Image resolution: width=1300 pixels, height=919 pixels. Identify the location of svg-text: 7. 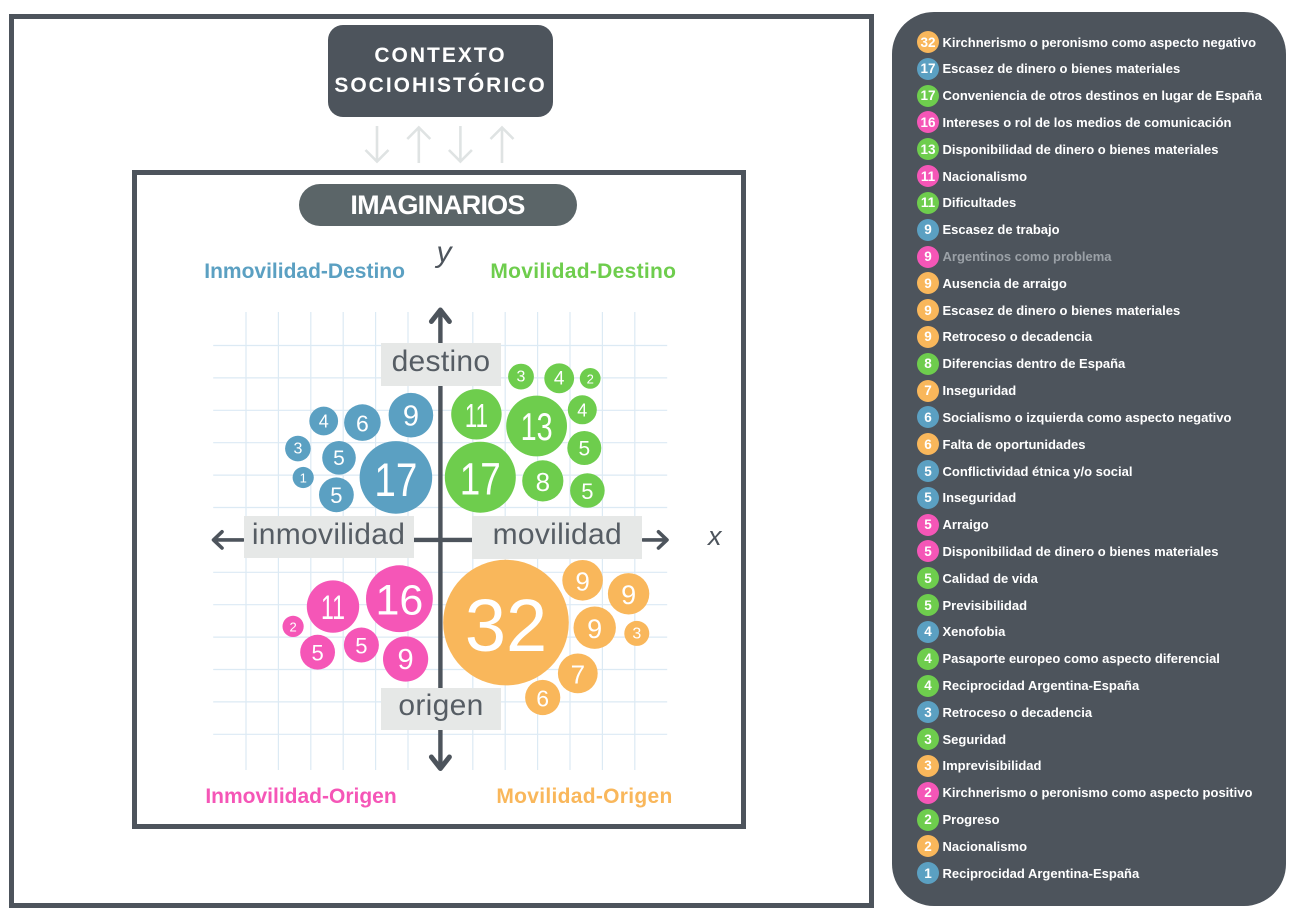
(578, 674).